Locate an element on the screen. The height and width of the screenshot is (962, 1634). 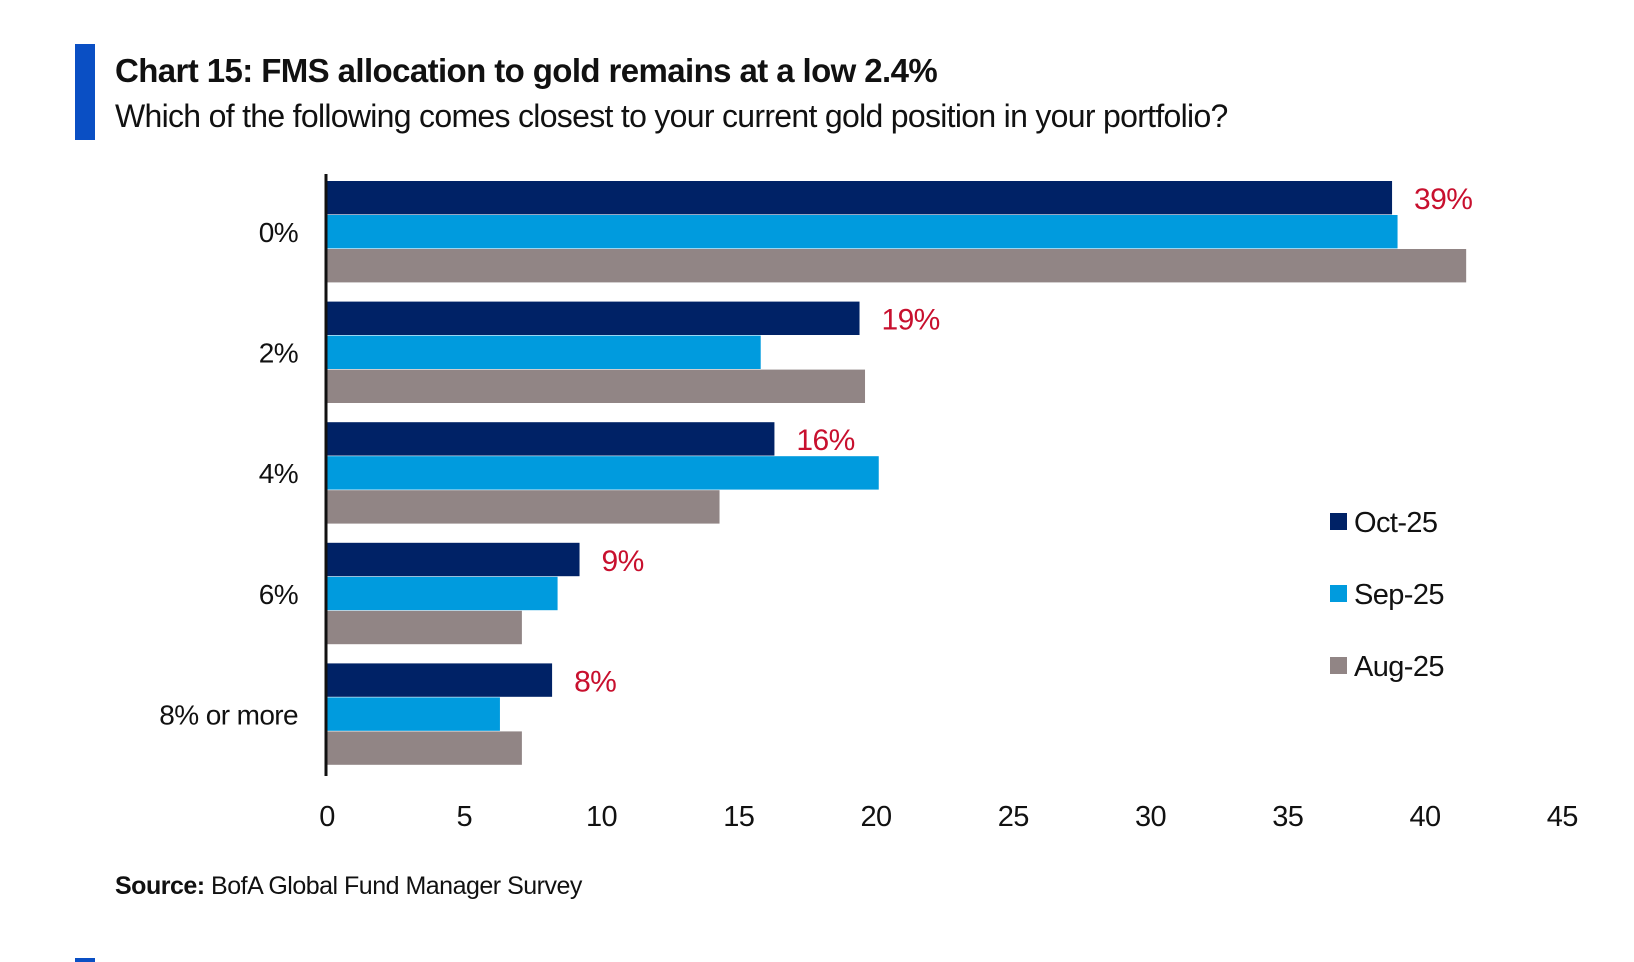
x-tick-label: 20 is located at coordinates (875, 817).